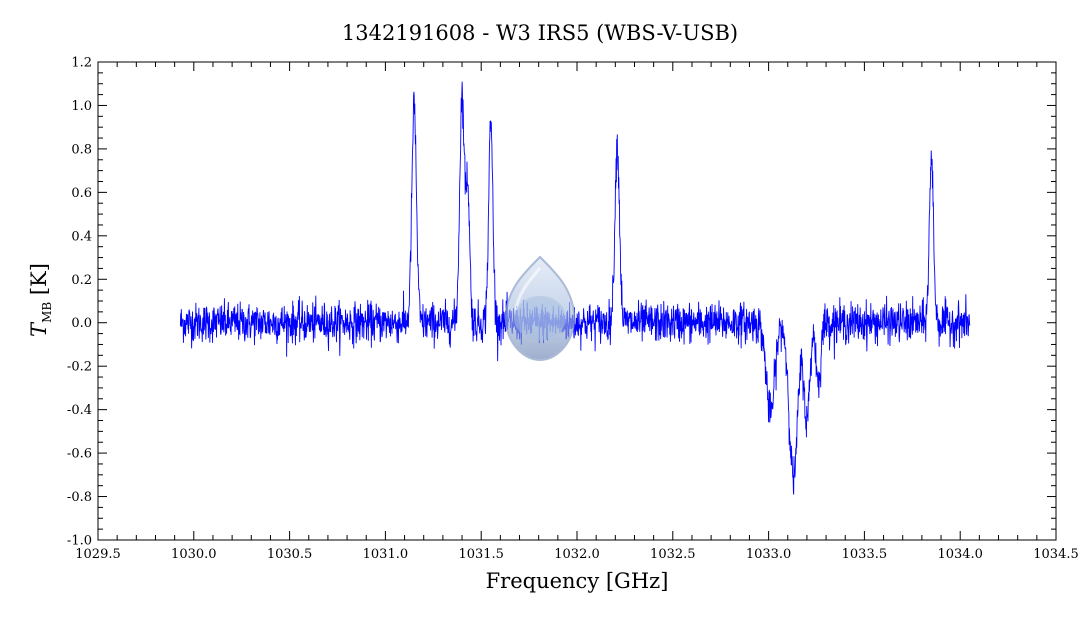  What do you see at coordinates (540, 308) in the screenshot?
I see `droplet-icon` at bounding box center [540, 308].